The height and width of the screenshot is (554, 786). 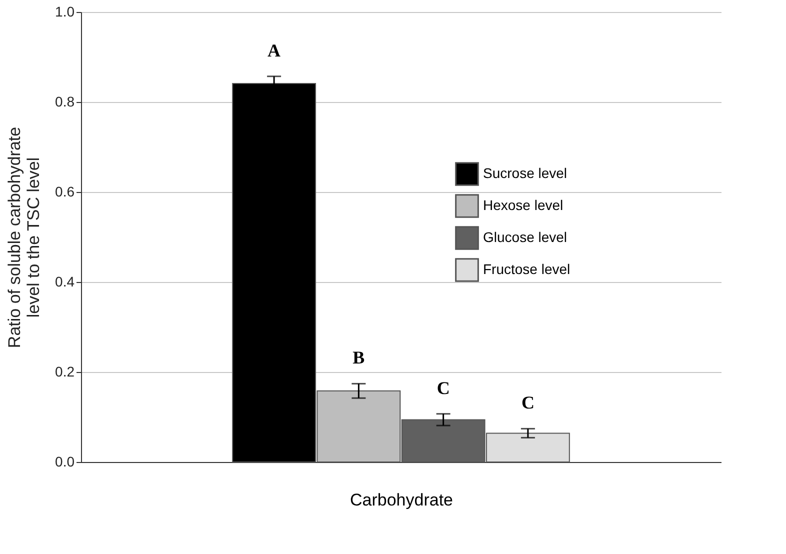 I want to click on y-tick-label: 0.2, so click(x=65, y=372).